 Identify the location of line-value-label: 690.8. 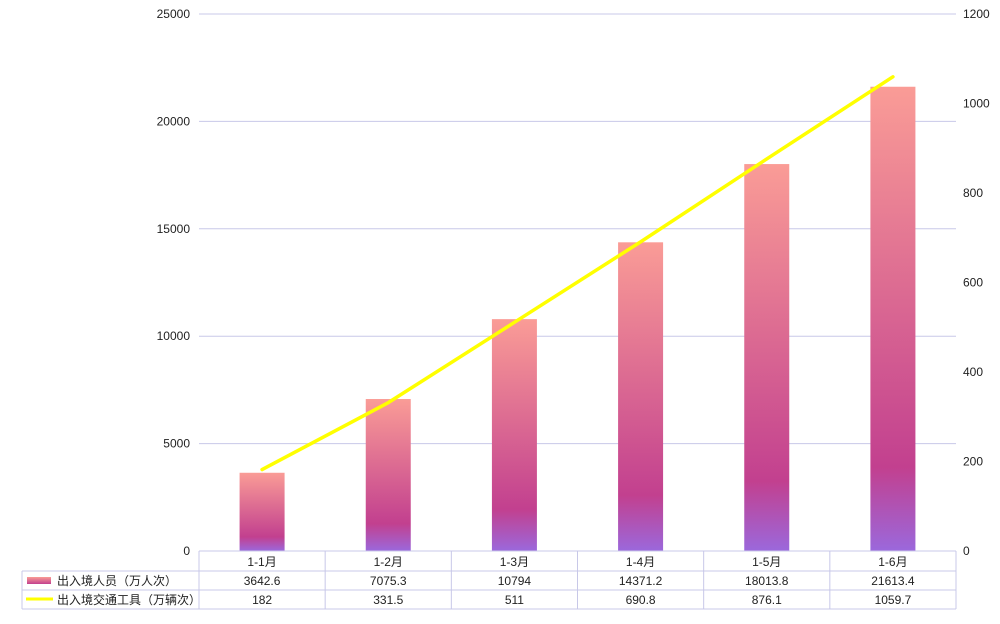
(641, 600).